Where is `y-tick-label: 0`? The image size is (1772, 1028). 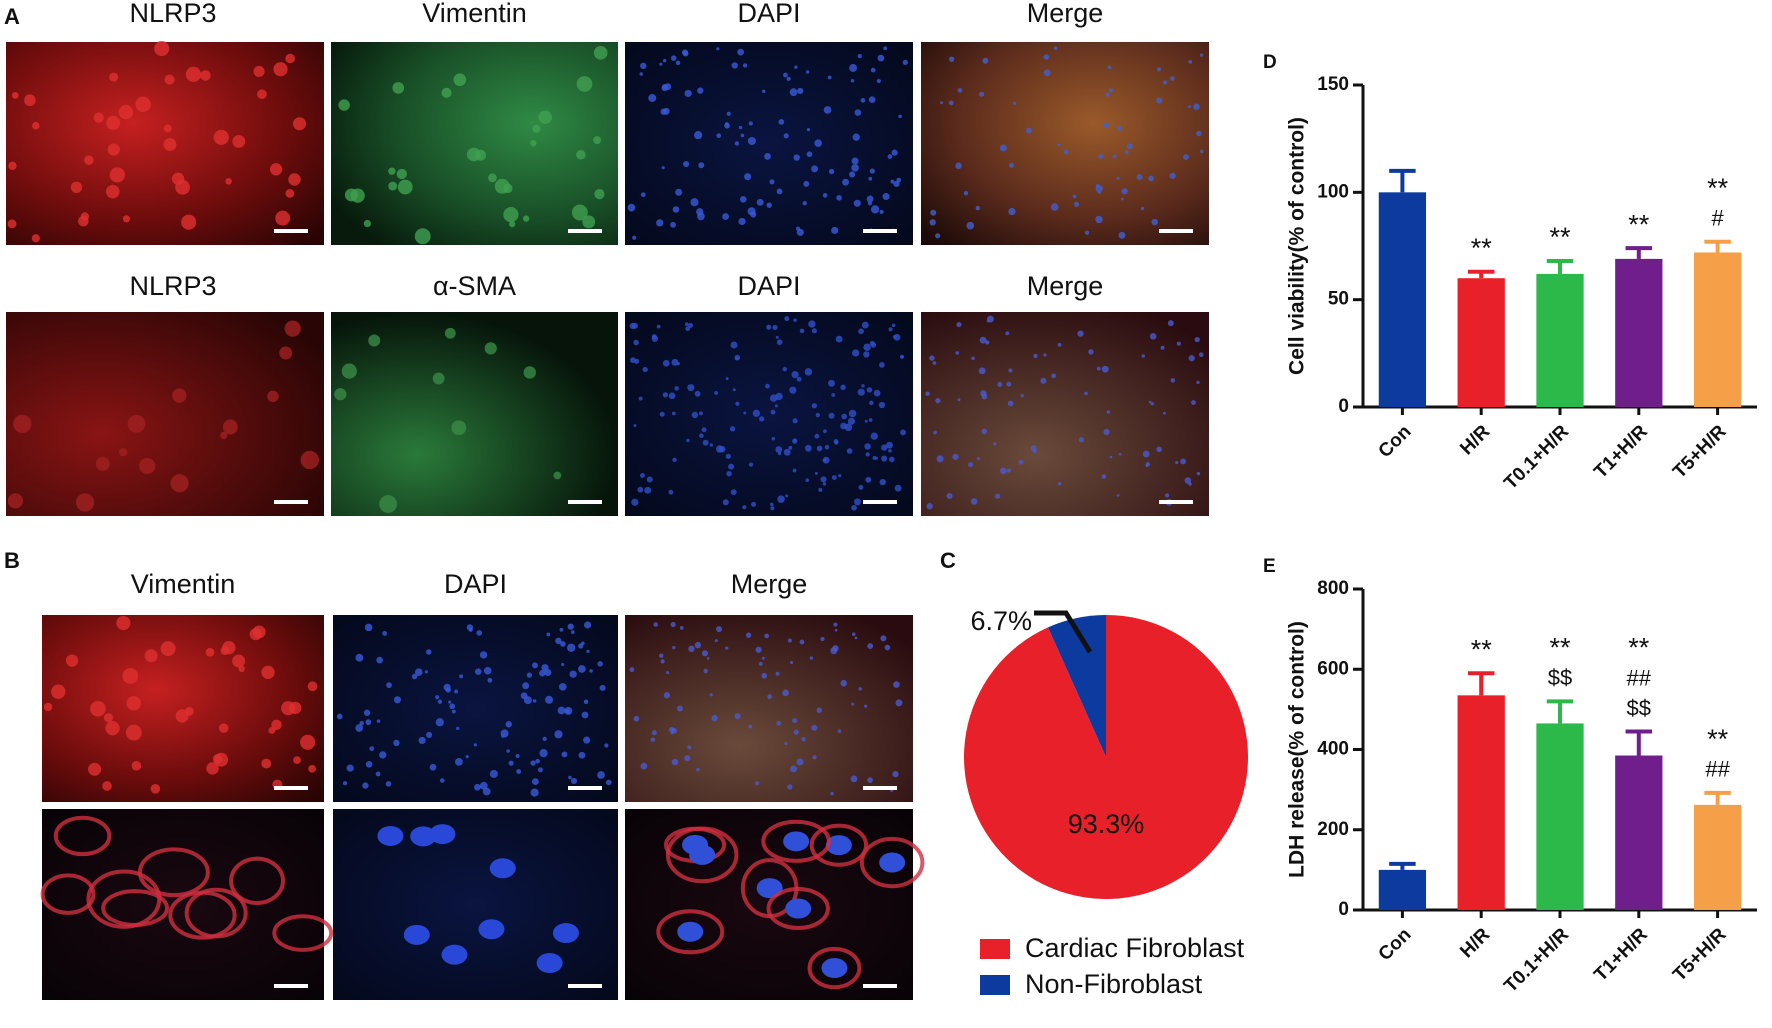 y-tick-label: 0 is located at coordinates (1343, 909).